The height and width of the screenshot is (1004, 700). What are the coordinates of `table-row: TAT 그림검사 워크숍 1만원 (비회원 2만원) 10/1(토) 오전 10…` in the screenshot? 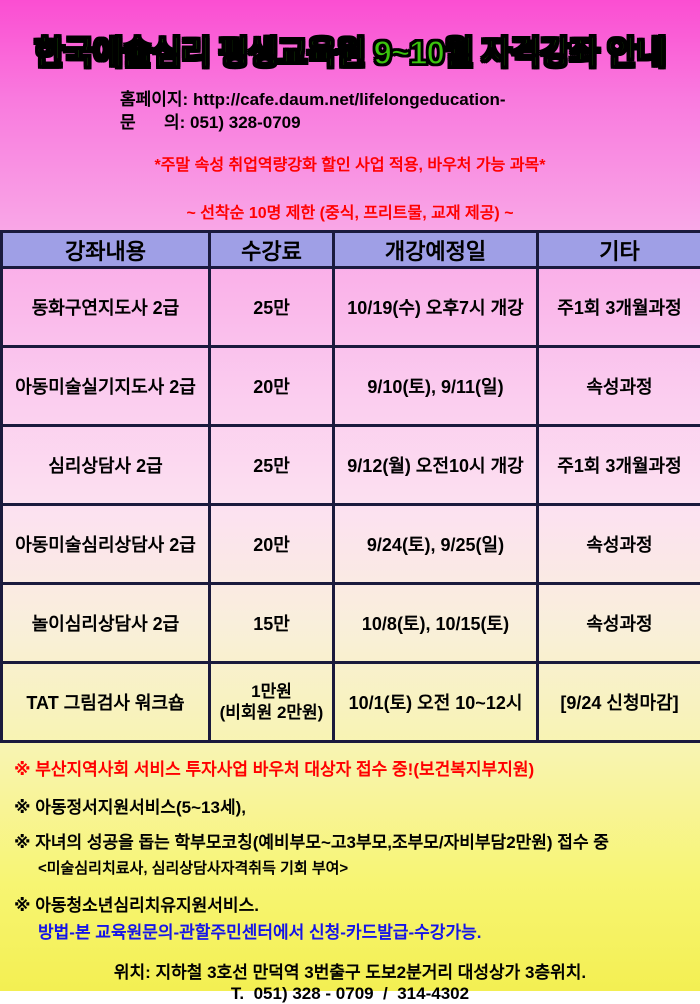 It's located at (351, 702).